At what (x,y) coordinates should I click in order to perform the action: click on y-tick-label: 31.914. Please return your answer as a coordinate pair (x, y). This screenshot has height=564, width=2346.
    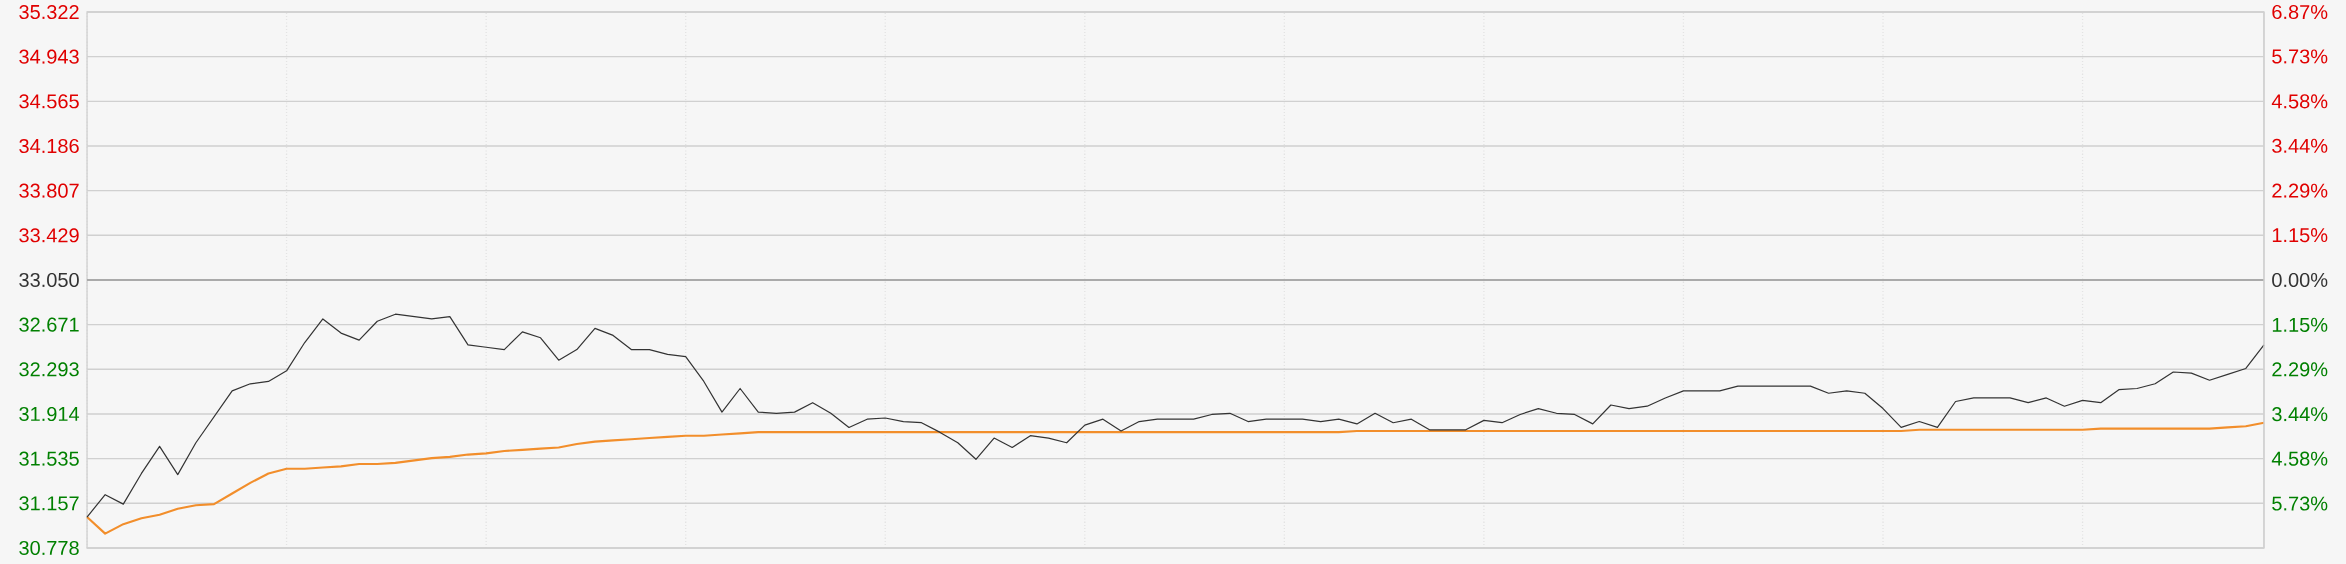
    Looking at the image, I should click on (49, 414).